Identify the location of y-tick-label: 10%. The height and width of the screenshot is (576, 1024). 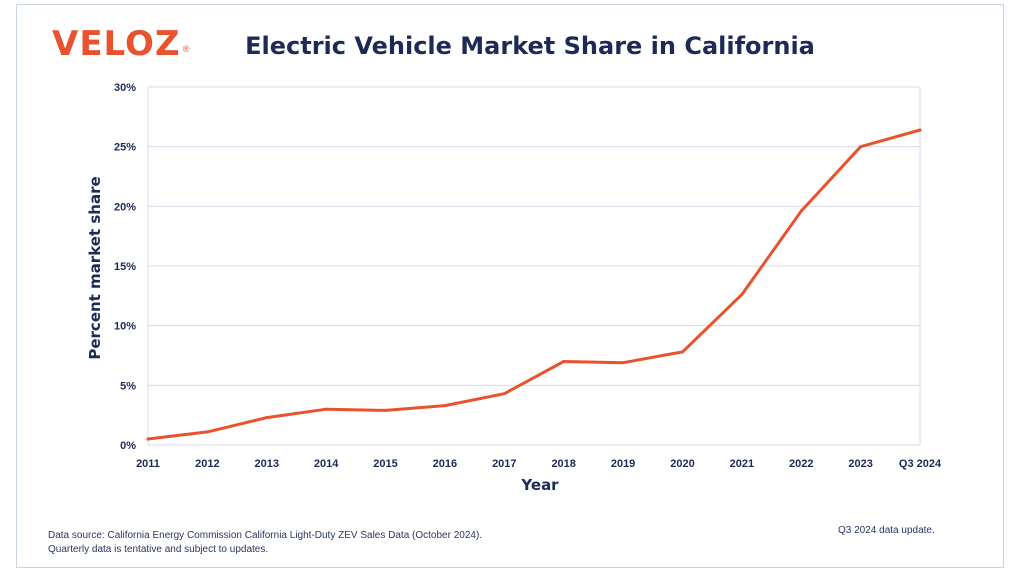
(125, 327).